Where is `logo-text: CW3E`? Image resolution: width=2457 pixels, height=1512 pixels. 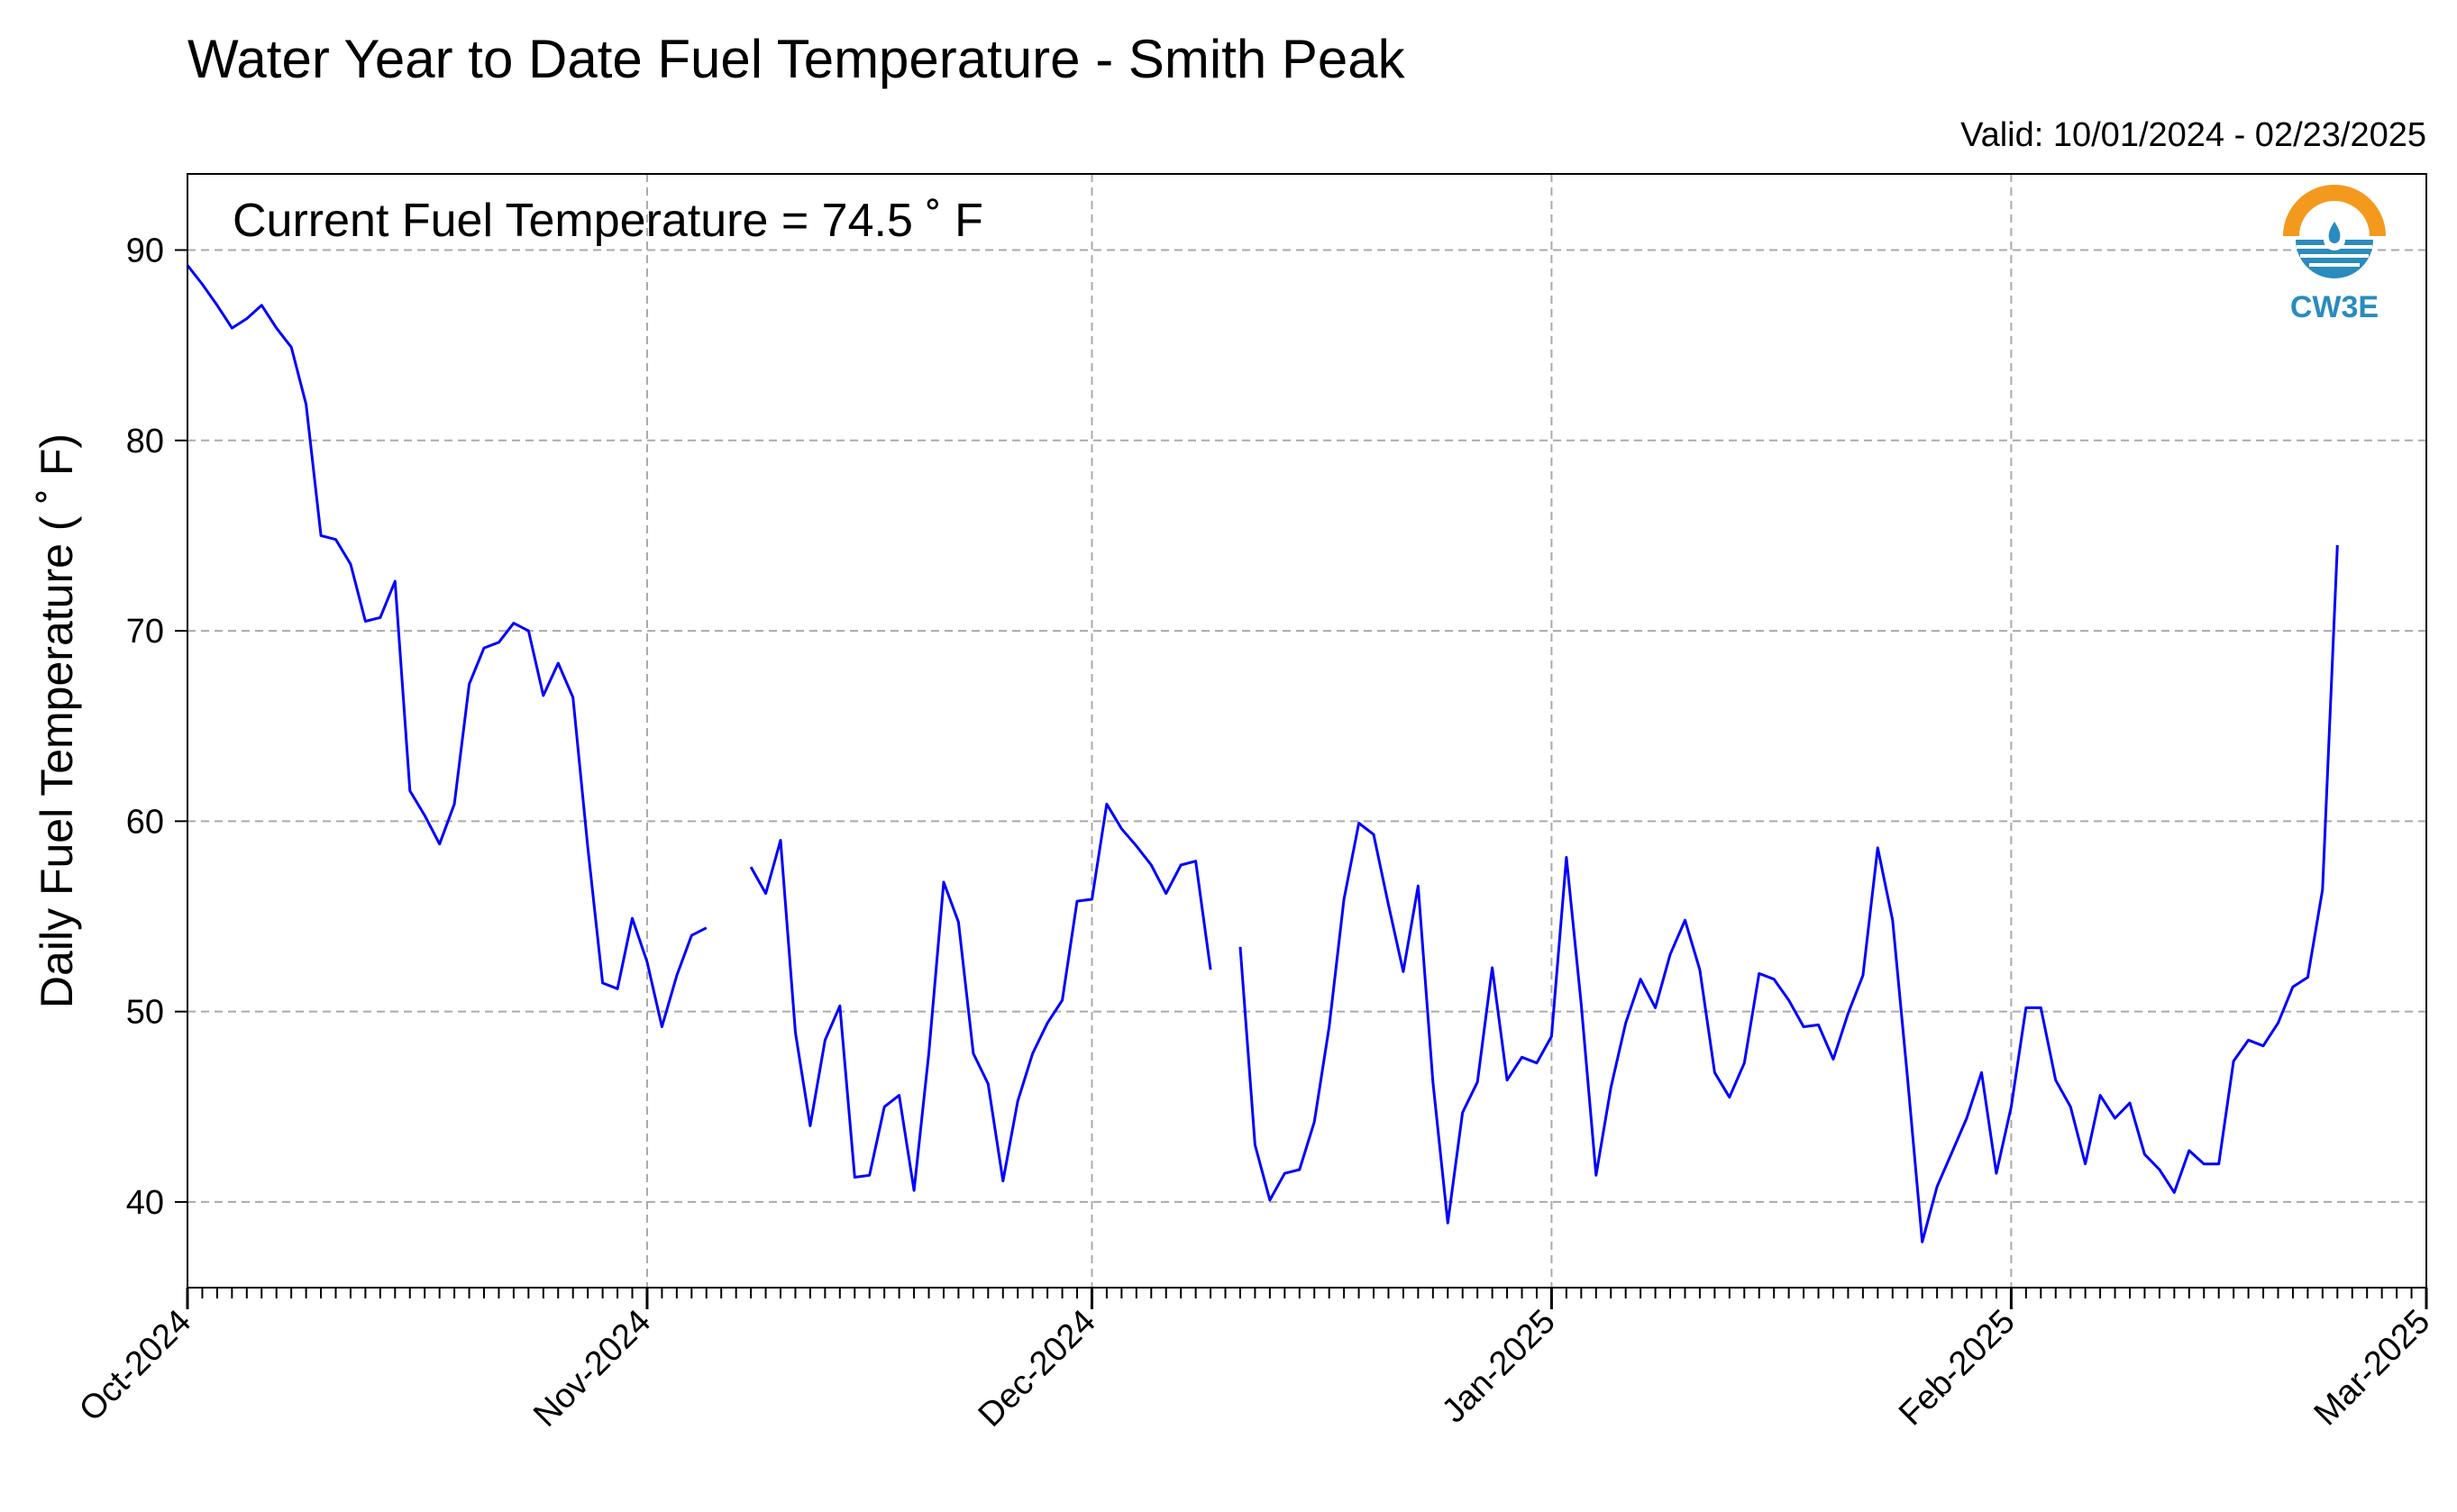
logo-text: CW3E is located at coordinates (2334, 307).